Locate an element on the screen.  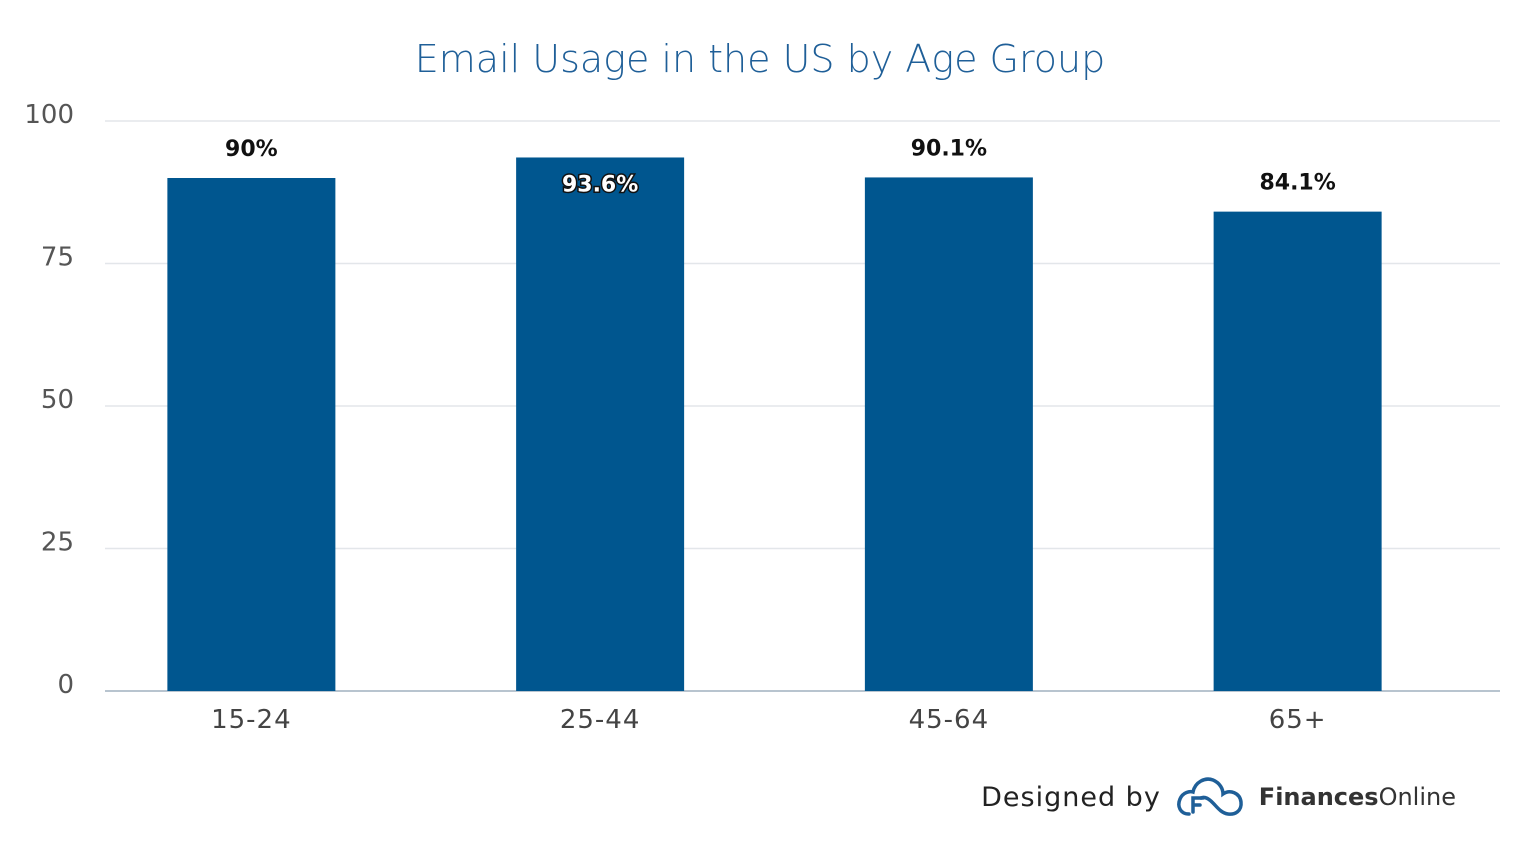
data-label: 93.6% is located at coordinates (600, 184).